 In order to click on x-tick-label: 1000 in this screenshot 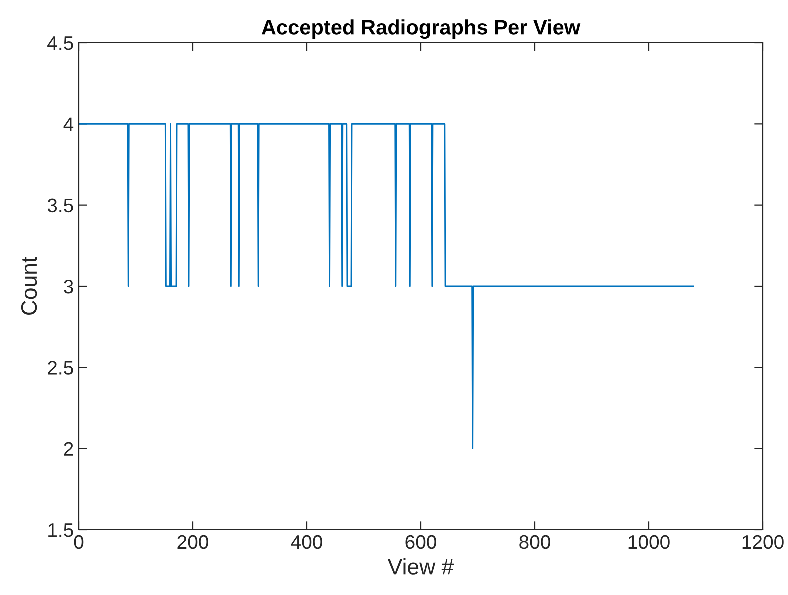, I will do `click(649, 542)`.